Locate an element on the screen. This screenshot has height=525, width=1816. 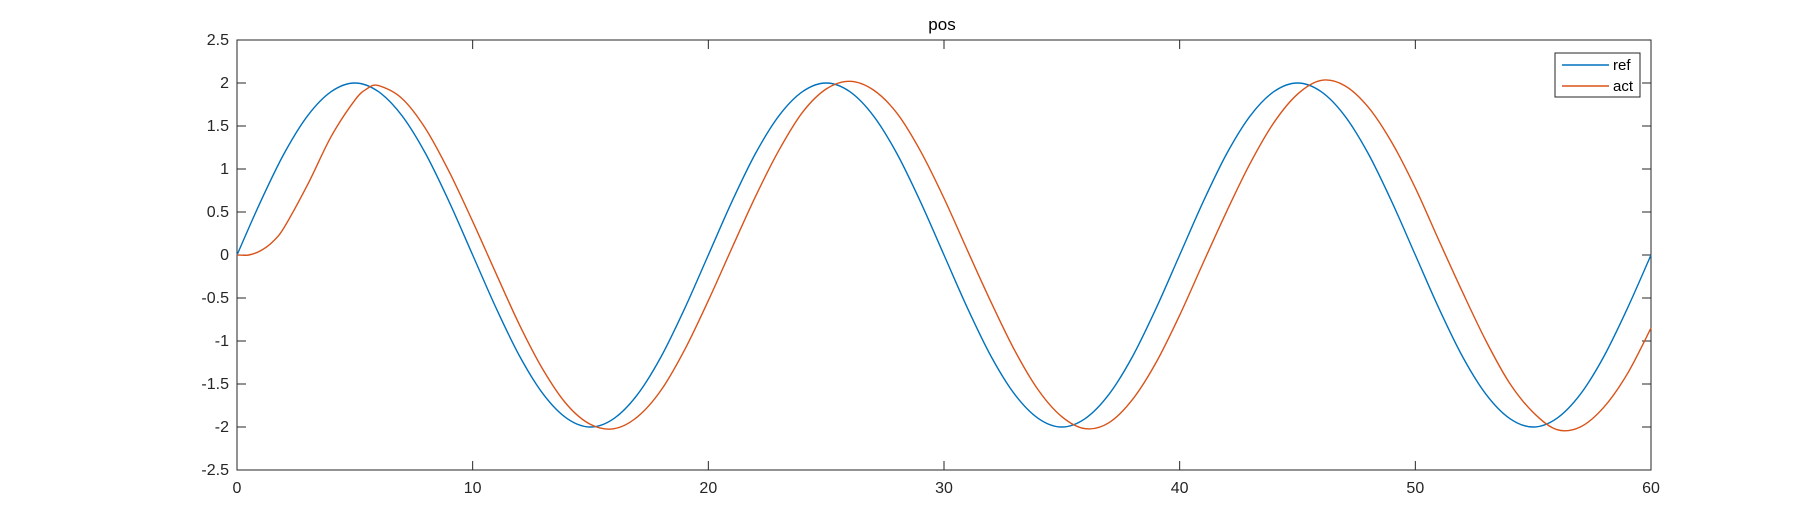
x-tick-label: 60 is located at coordinates (1651, 488).